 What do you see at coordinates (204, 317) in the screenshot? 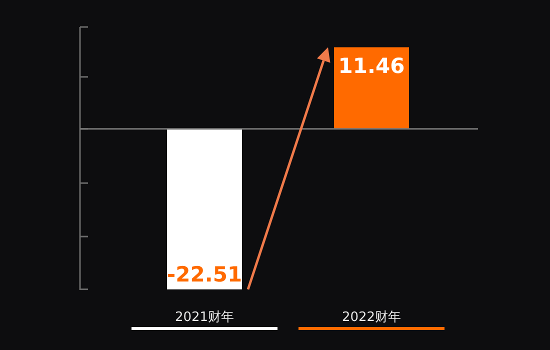
I see `x-tick-label: 2021财年` at bounding box center [204, 317].